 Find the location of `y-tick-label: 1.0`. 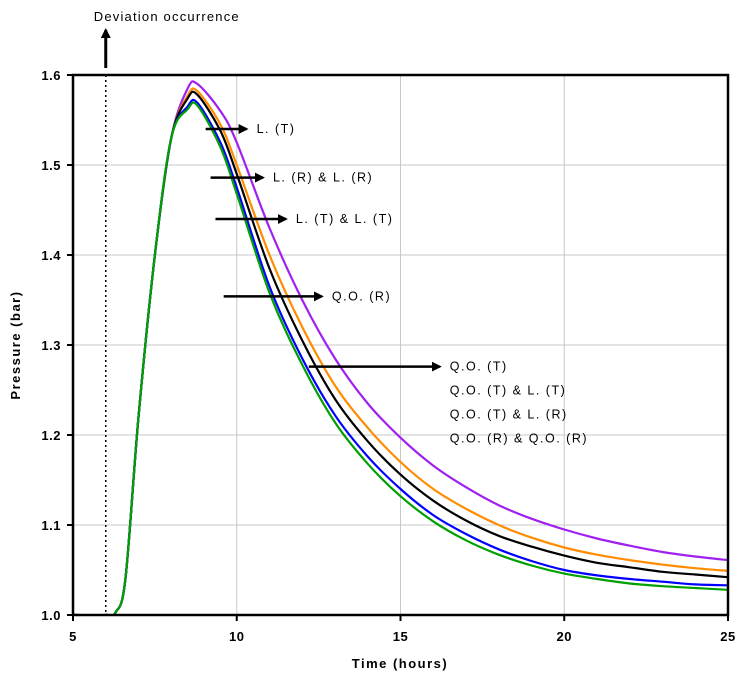

y-tick-label: 1.0 is located at coordinates (51, 615).